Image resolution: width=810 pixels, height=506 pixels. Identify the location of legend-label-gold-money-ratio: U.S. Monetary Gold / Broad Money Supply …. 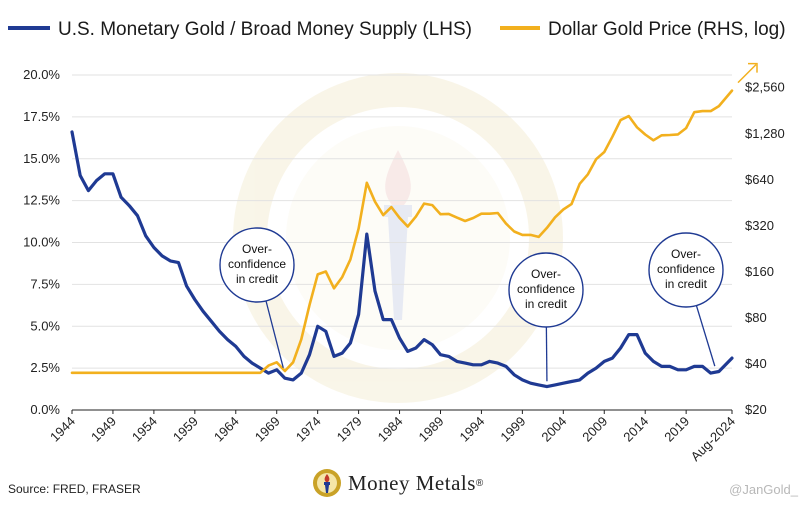
(265, 29).